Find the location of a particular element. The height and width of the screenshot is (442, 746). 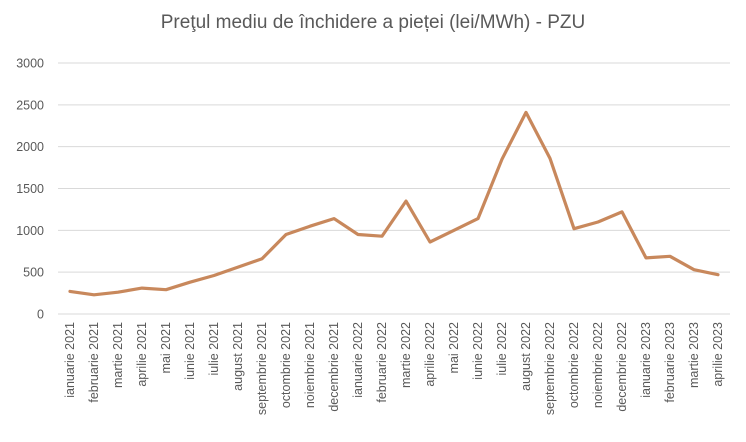

x-tick-label: iunie 2021 is located at coordinates (190, 351).